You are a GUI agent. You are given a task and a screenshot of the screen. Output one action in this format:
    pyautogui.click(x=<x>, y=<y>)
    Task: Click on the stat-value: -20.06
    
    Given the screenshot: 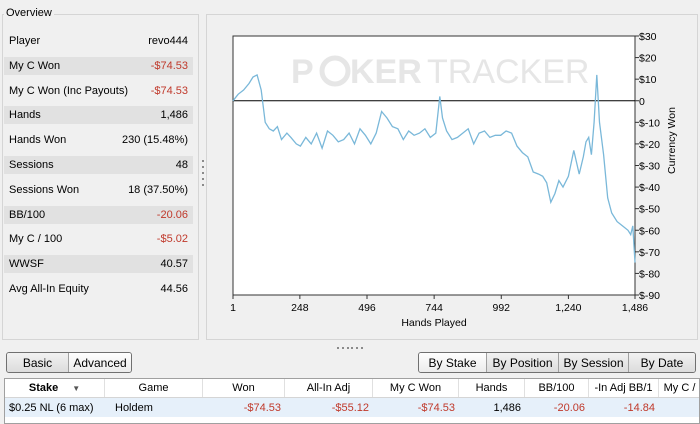 What is the action you would take?
    pyautogui.click(x=172, y=214)
    